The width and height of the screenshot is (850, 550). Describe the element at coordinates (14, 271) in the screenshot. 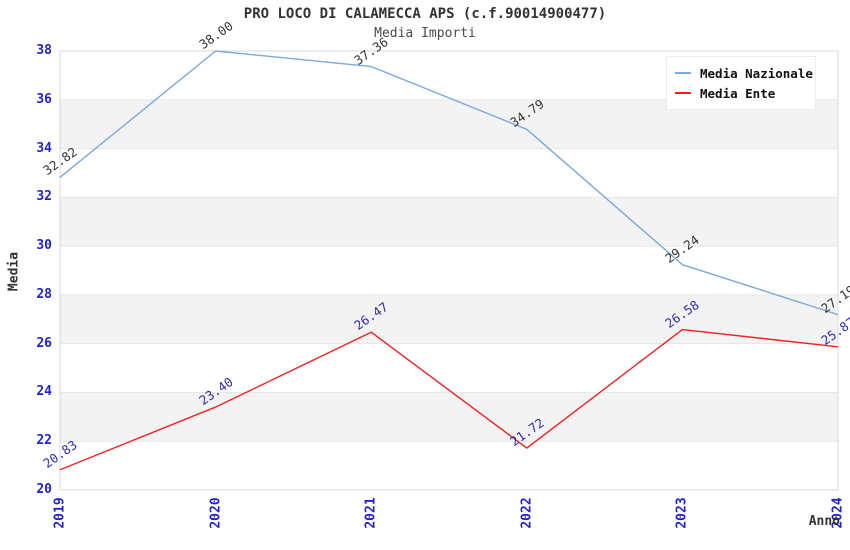

I see `y-axis-title: Media` at that location.